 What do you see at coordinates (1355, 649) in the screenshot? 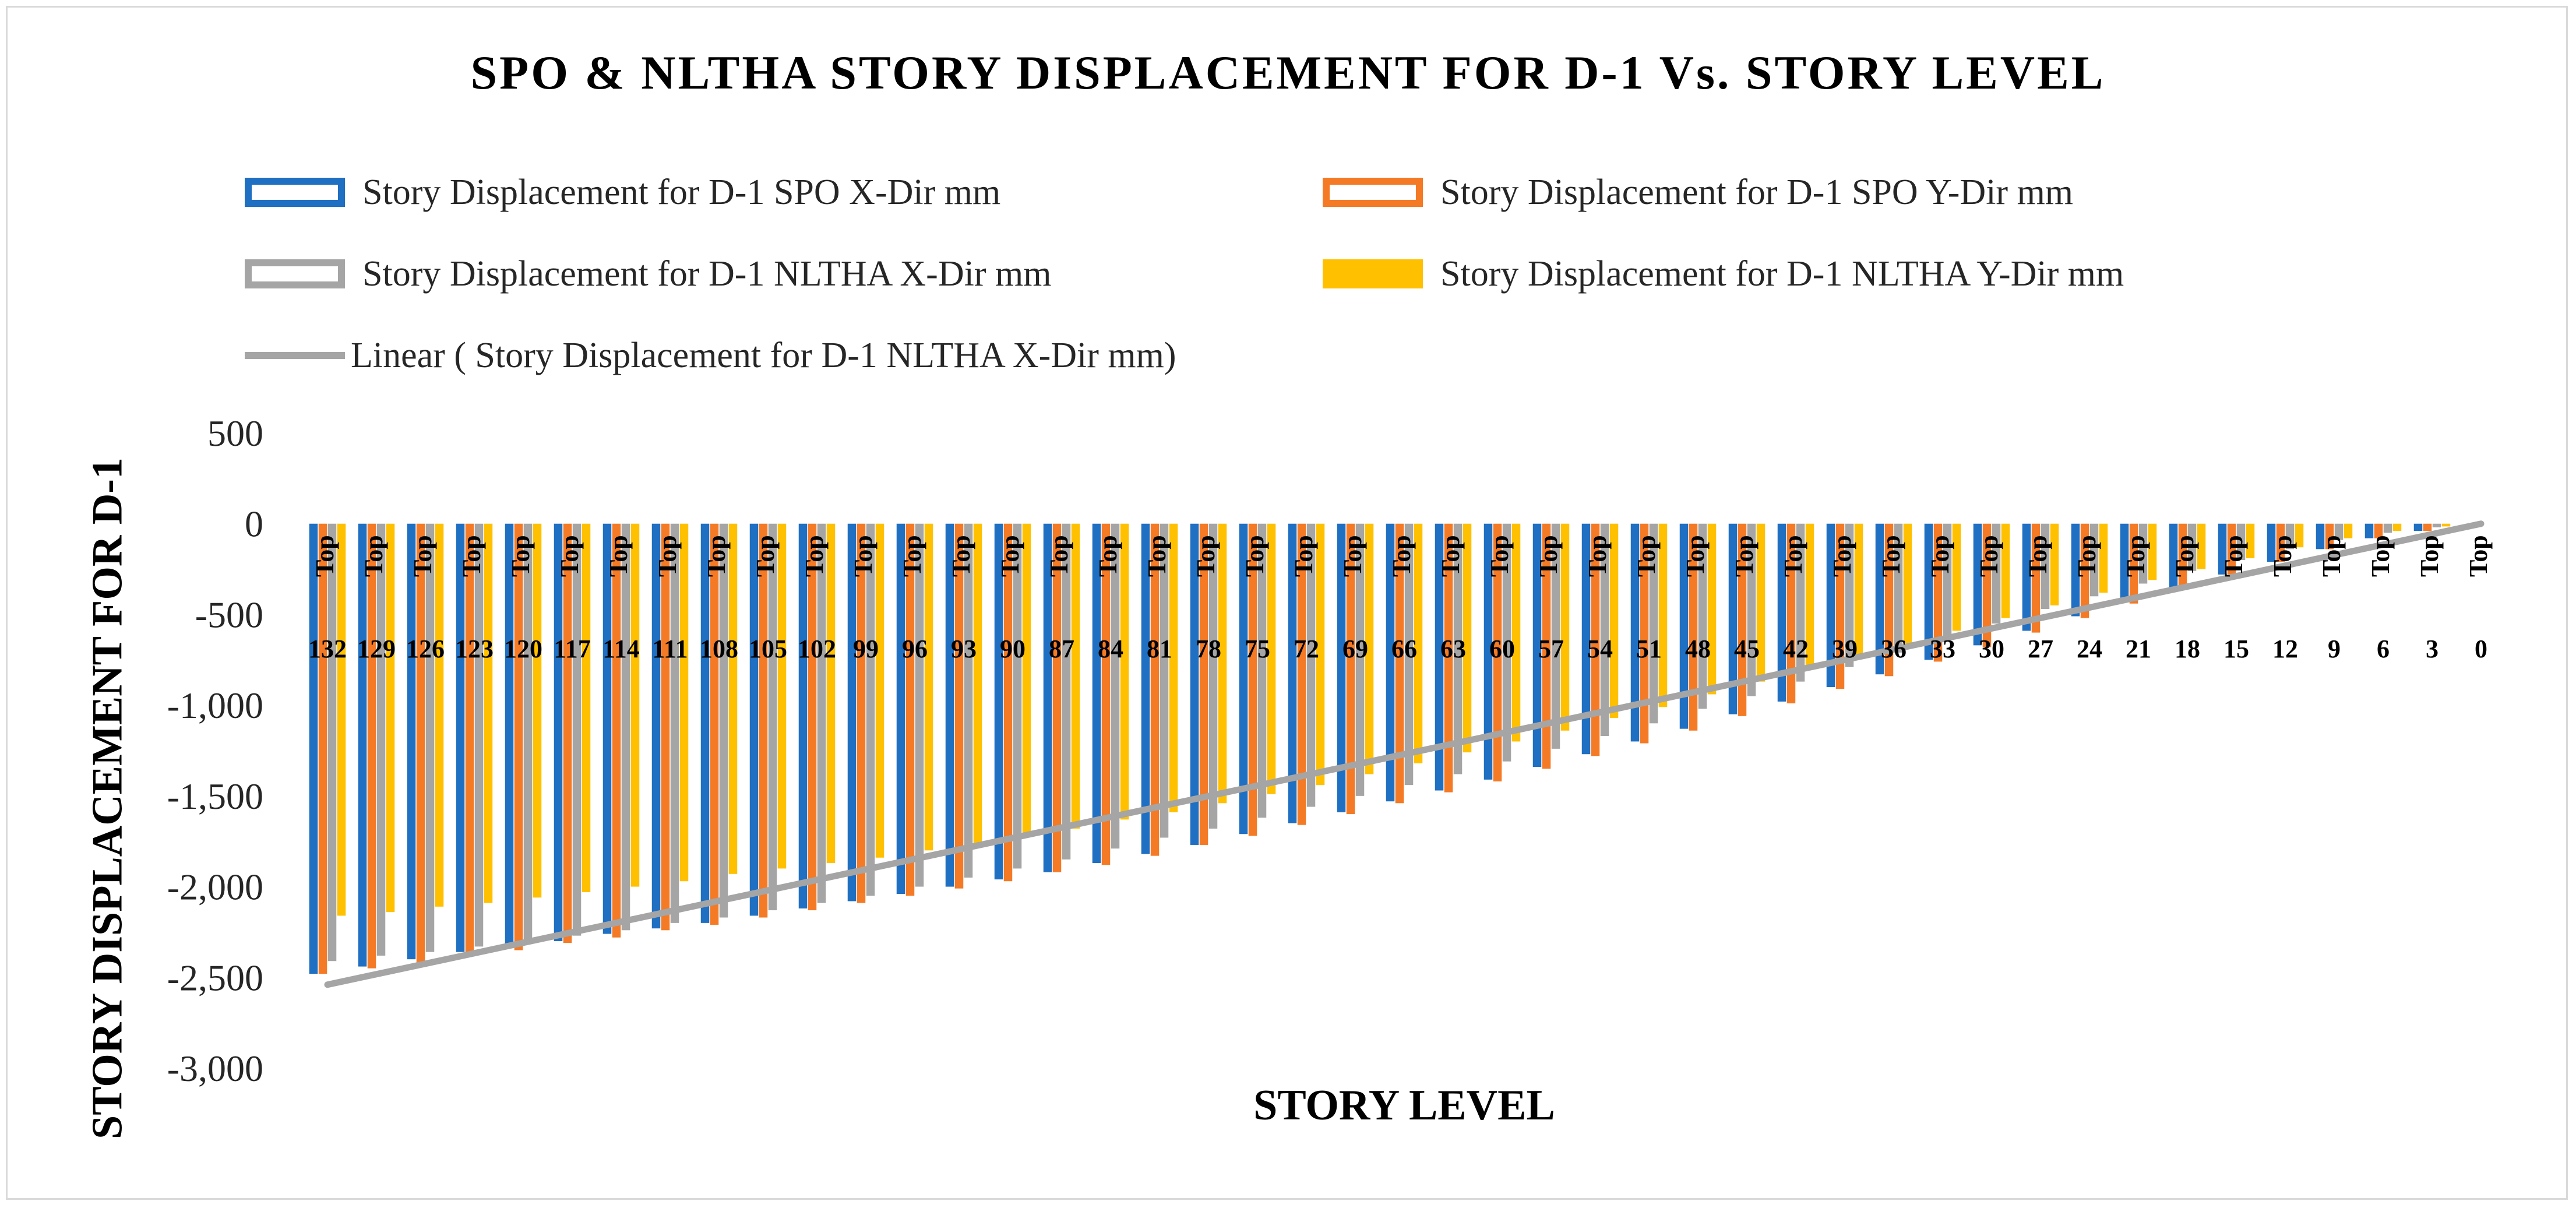
I see `x-category-label: 69` at bounding box center [1355, 649].